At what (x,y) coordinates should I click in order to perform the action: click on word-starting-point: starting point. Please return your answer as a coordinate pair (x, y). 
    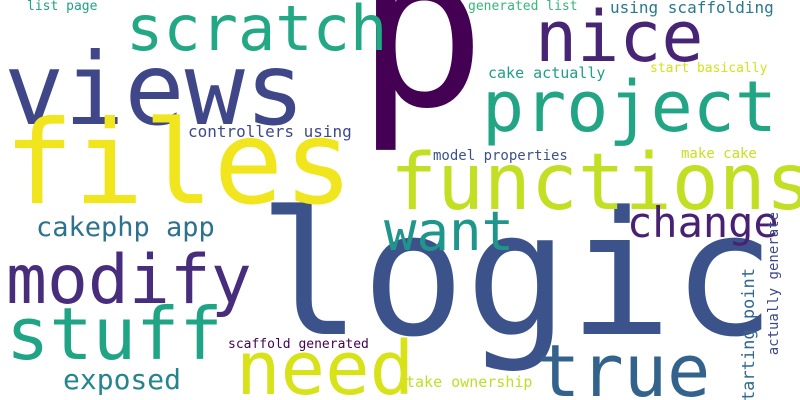
    Looking at the image, I should click on (749, 334).